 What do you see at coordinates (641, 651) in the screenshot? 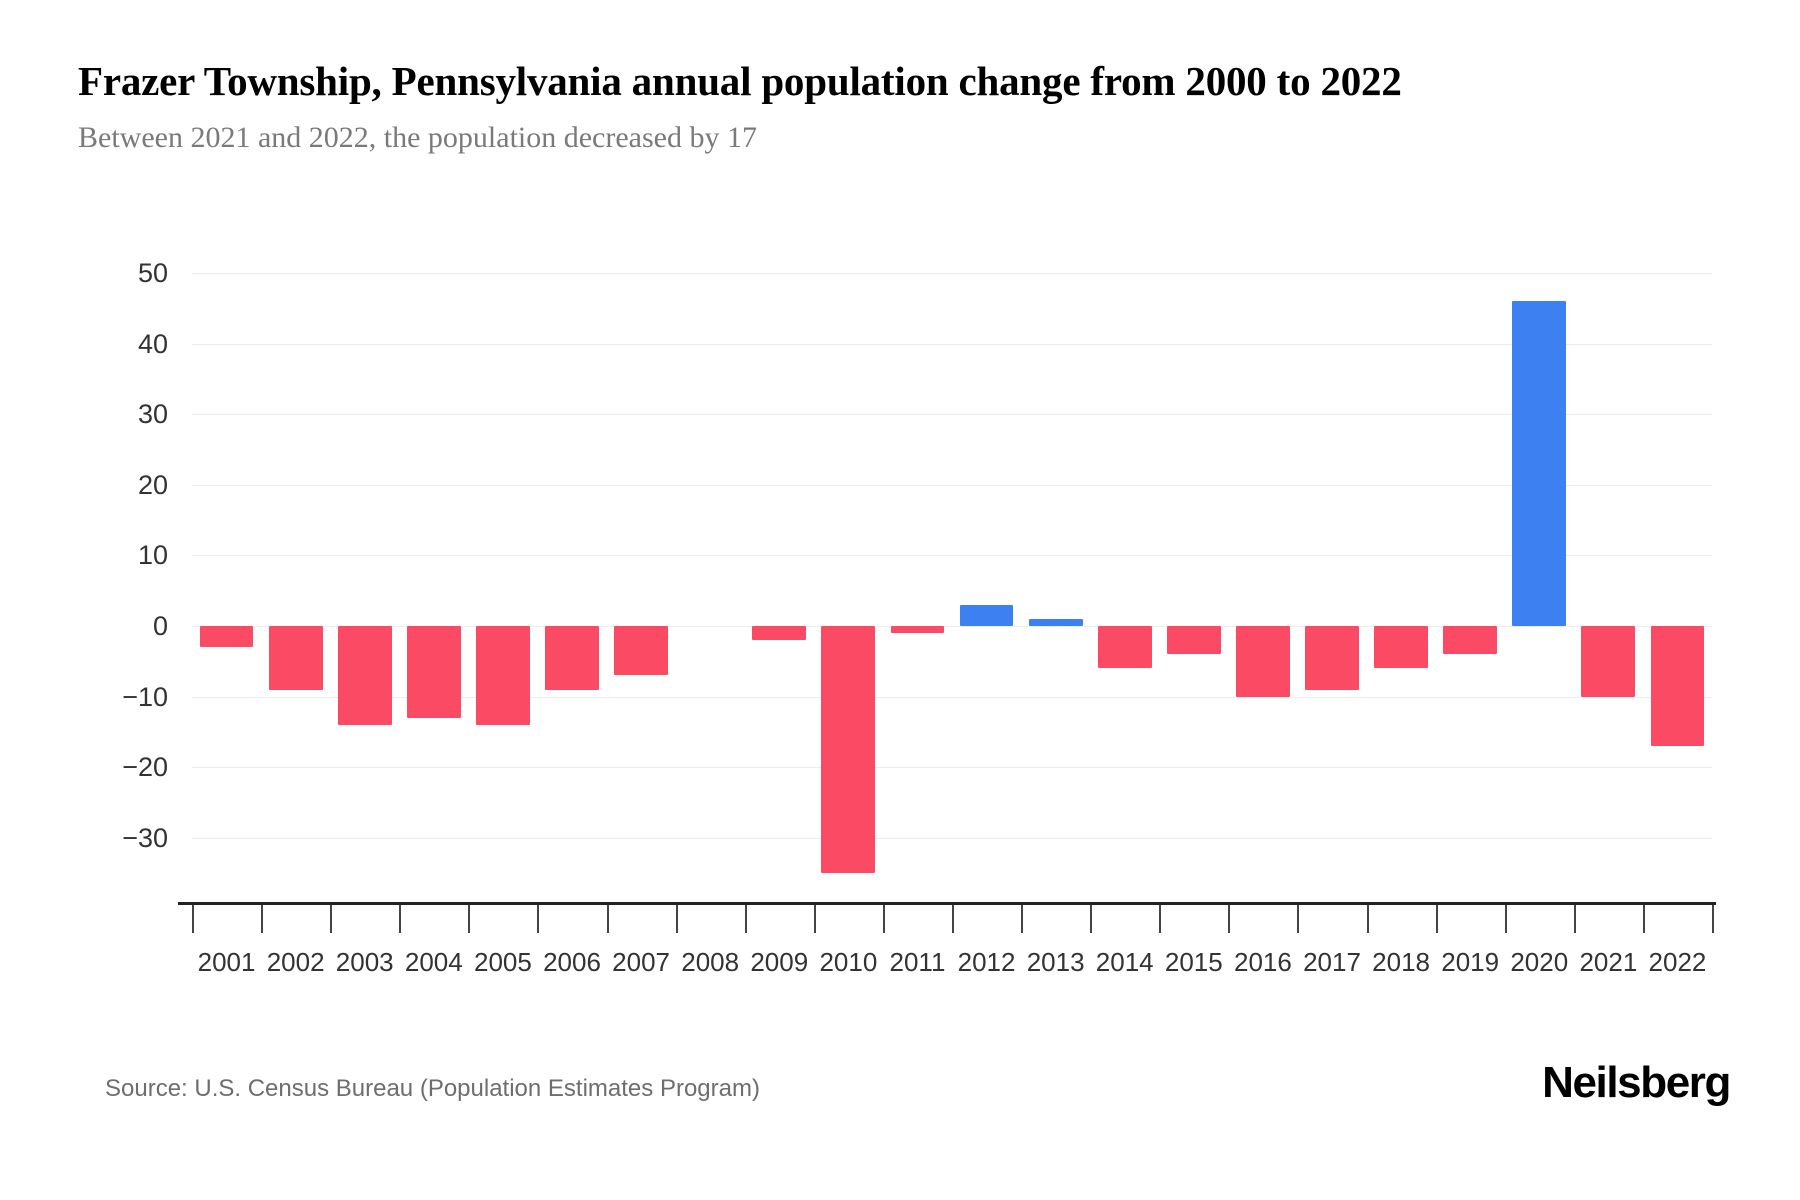
I see `bar-2007` at bounding box center [641, 651].